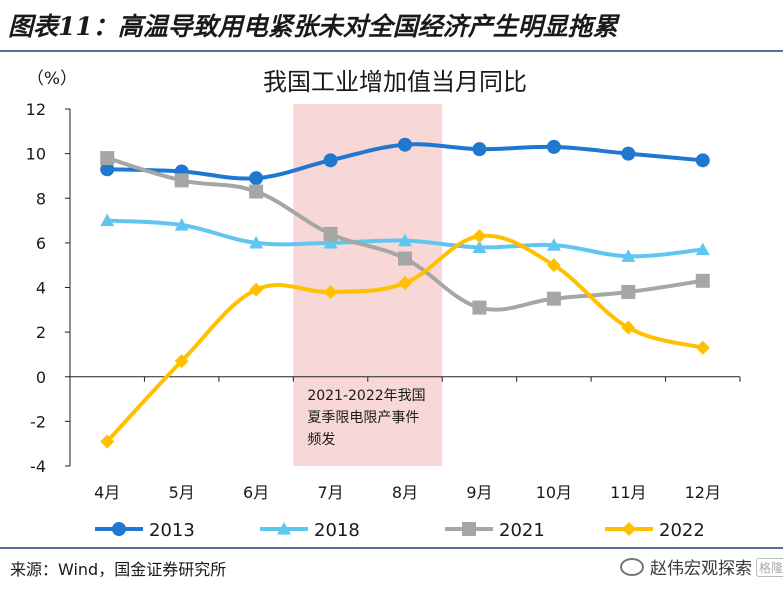  I want to click on y-tick-label: 0, so click(41, 377).